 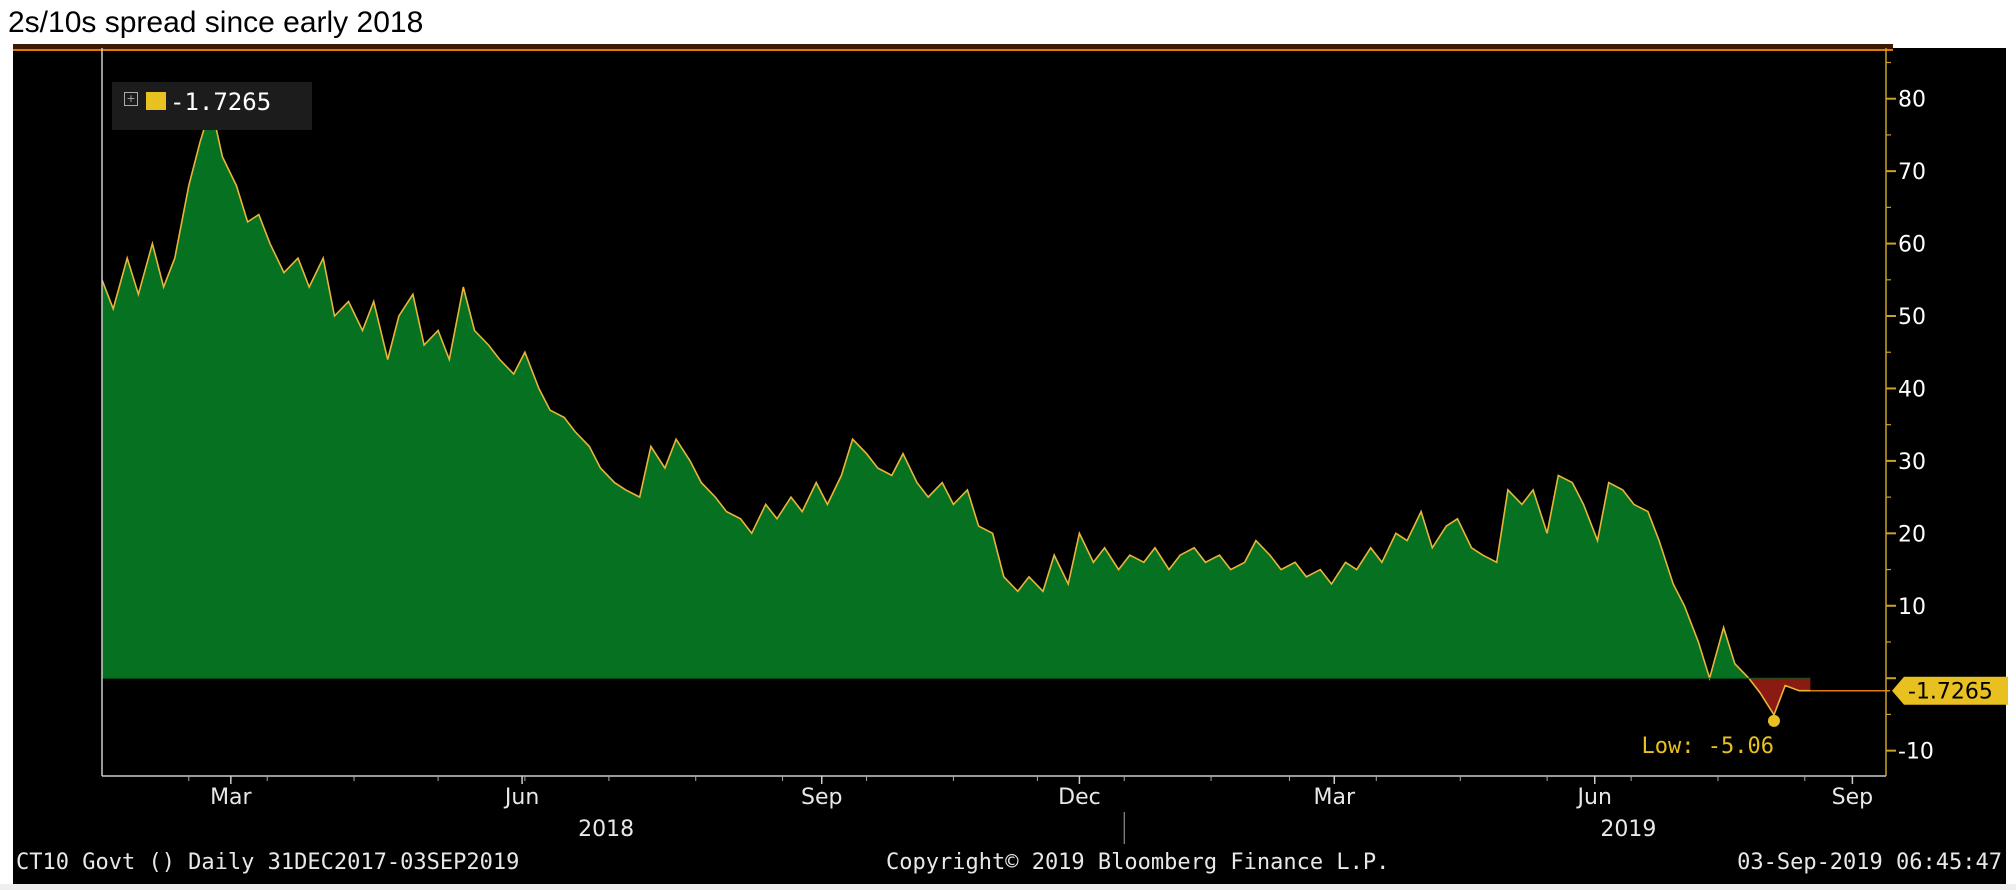 What do you see at coordinates (1869, 862) in the screenshot?
I see `footer-timestamp: 03-Sep-2019 06:45:47` at bounding box center [1869, 862].